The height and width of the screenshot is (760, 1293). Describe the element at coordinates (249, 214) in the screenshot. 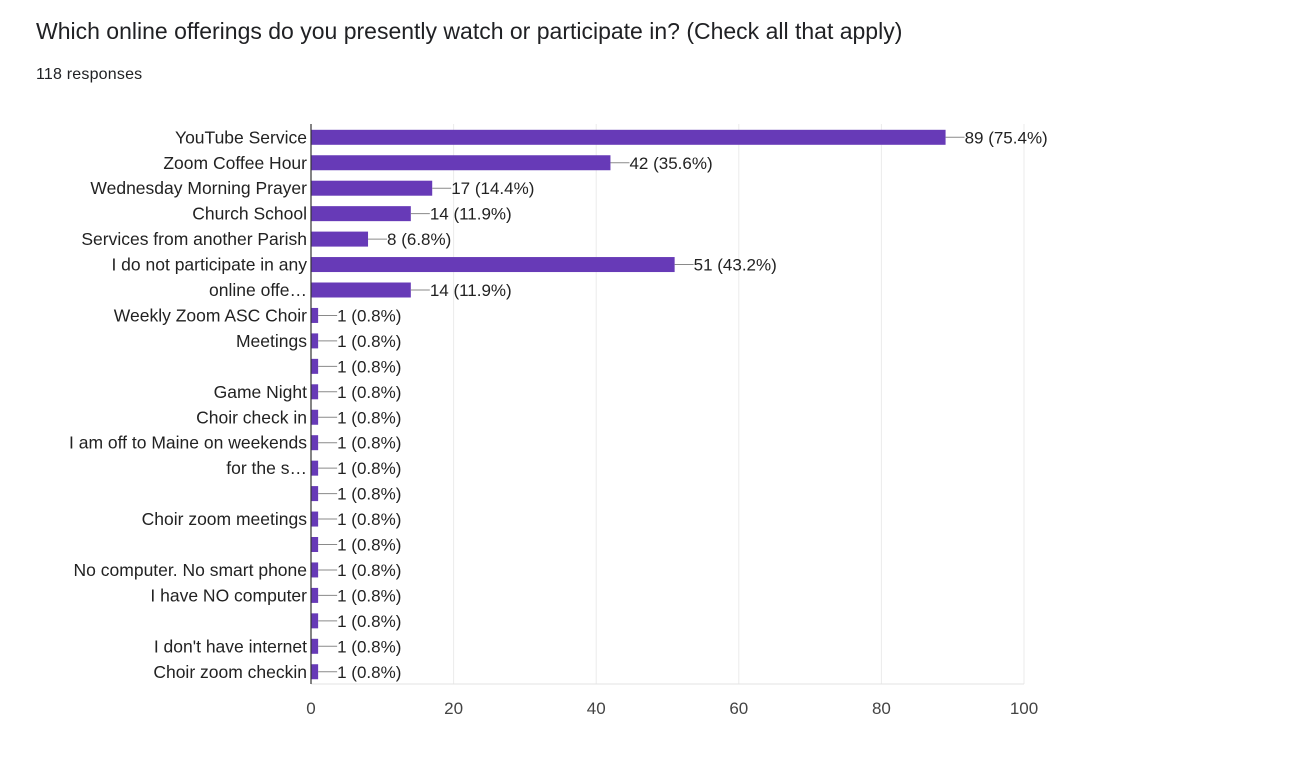

I see `category-label: Church School` at that location.